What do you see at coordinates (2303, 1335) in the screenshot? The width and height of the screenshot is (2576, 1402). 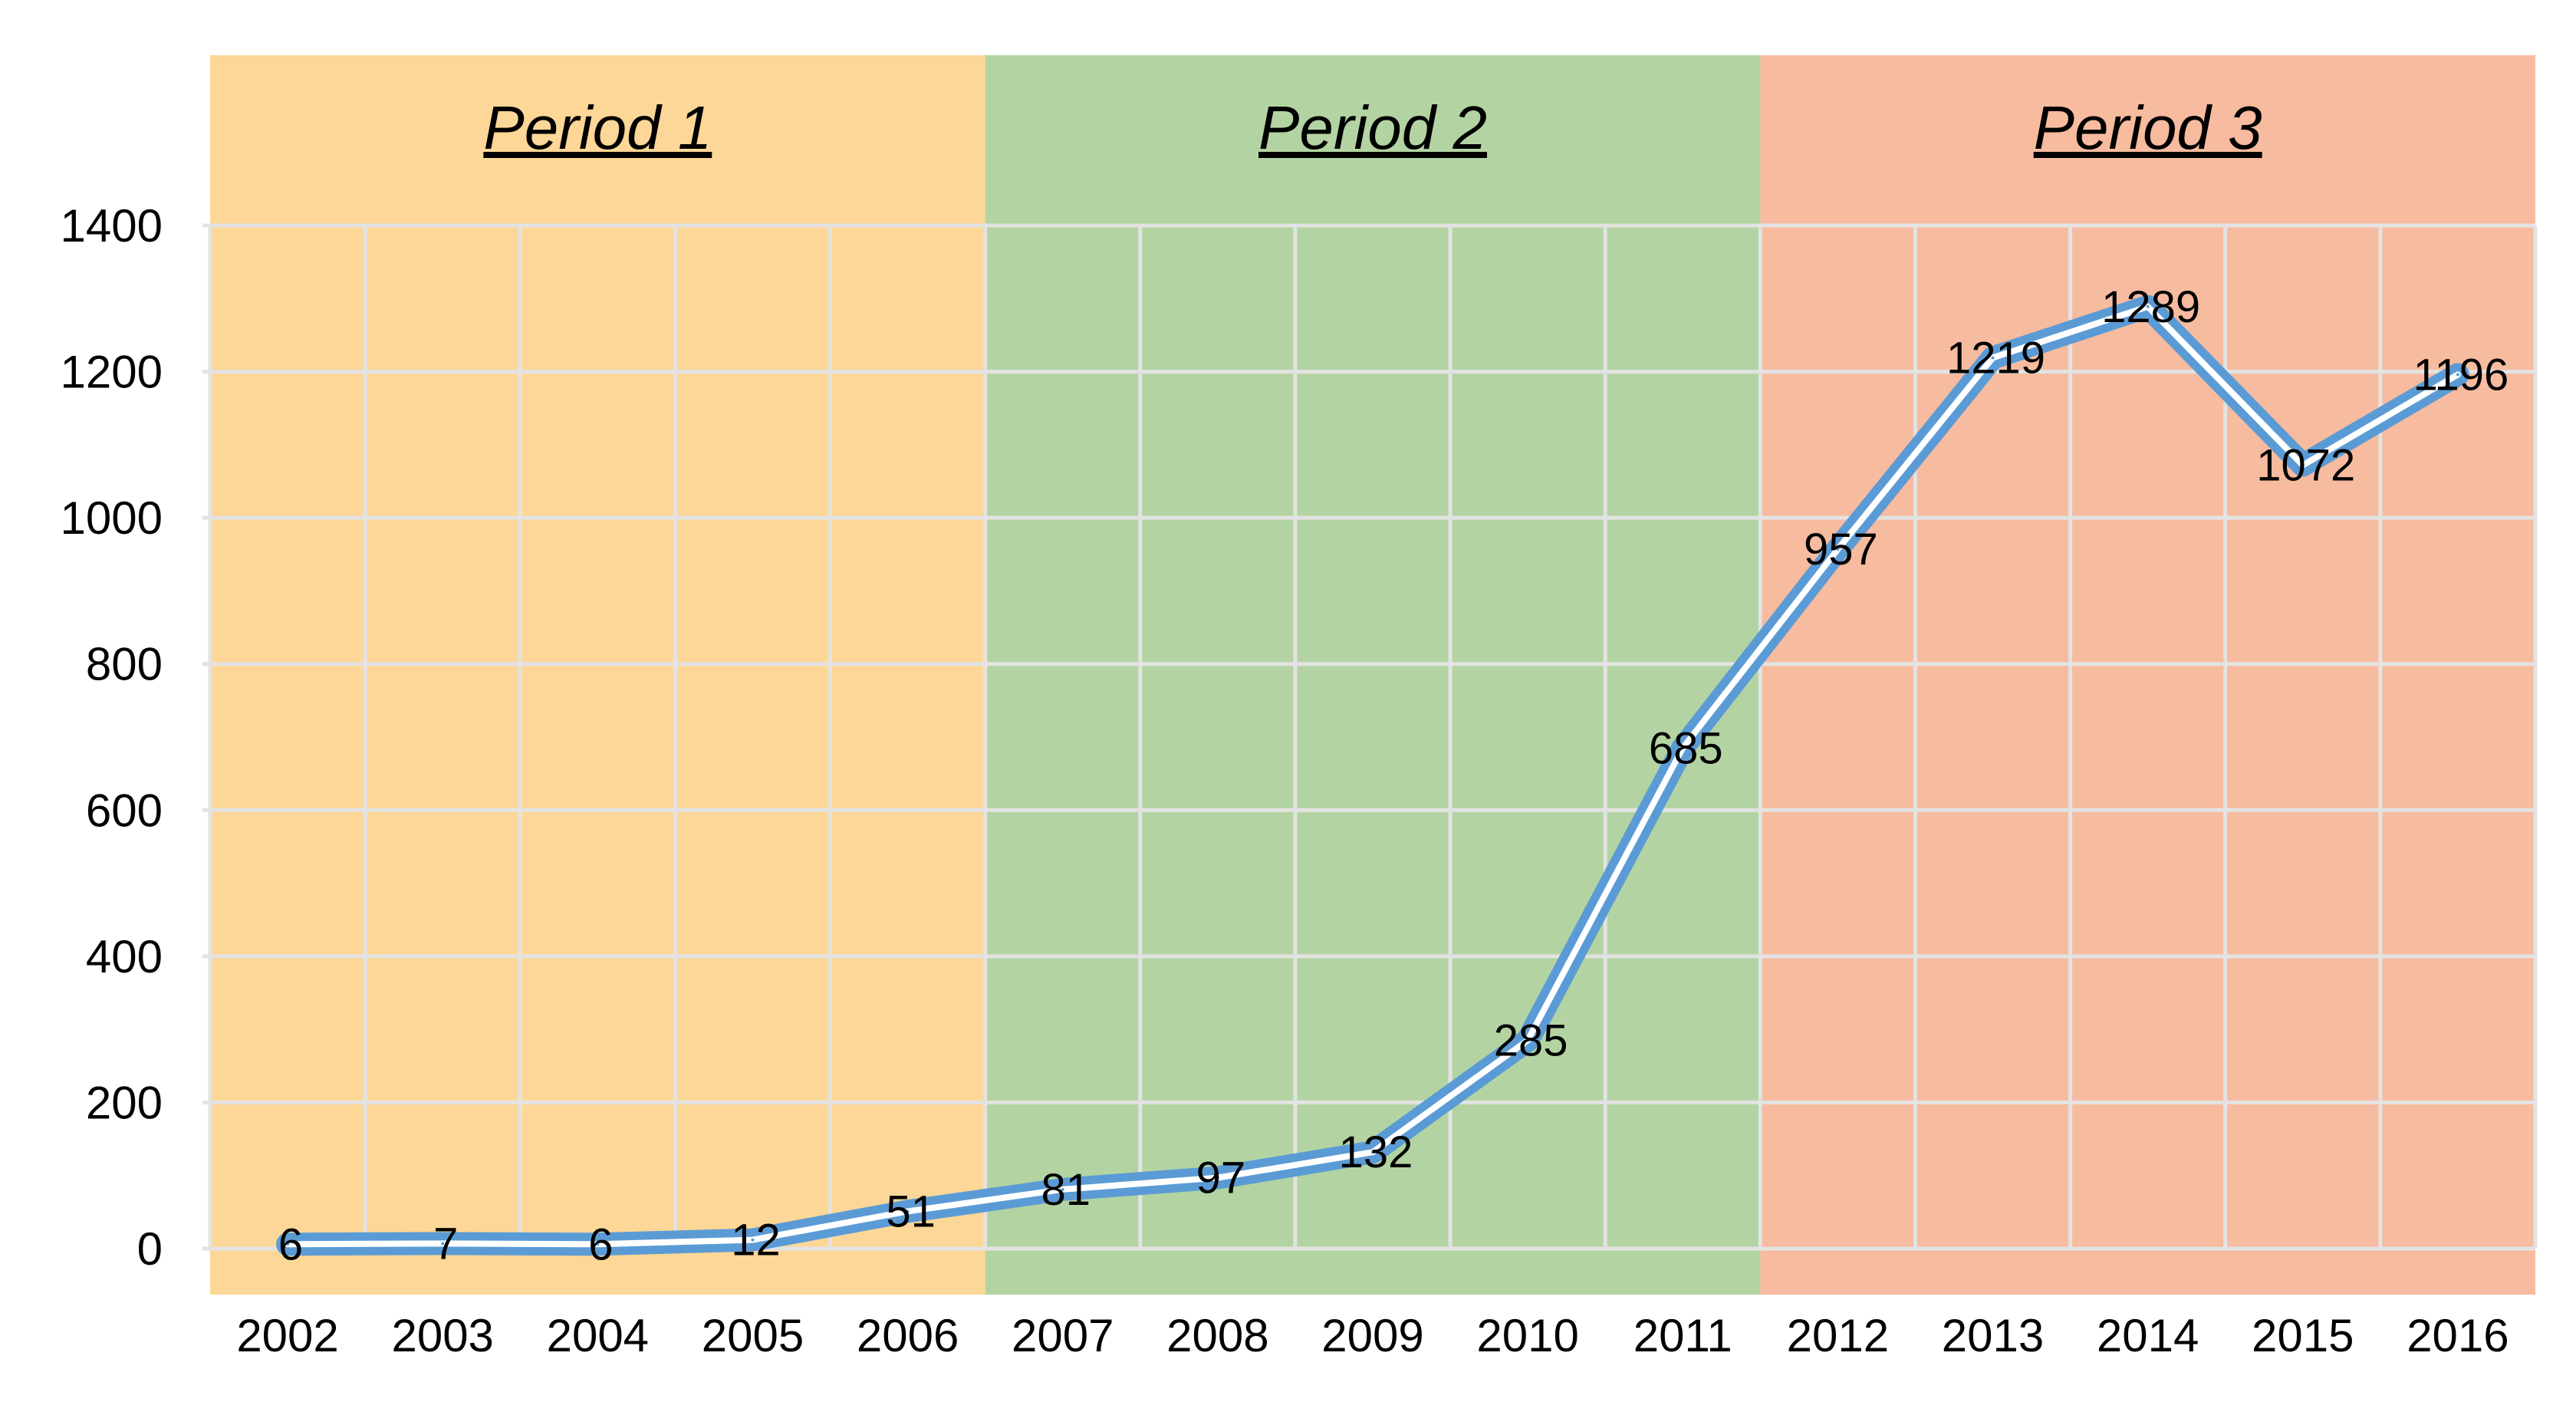 I see `x-tick-label: 2015` at bounding box center [2303, 1335].